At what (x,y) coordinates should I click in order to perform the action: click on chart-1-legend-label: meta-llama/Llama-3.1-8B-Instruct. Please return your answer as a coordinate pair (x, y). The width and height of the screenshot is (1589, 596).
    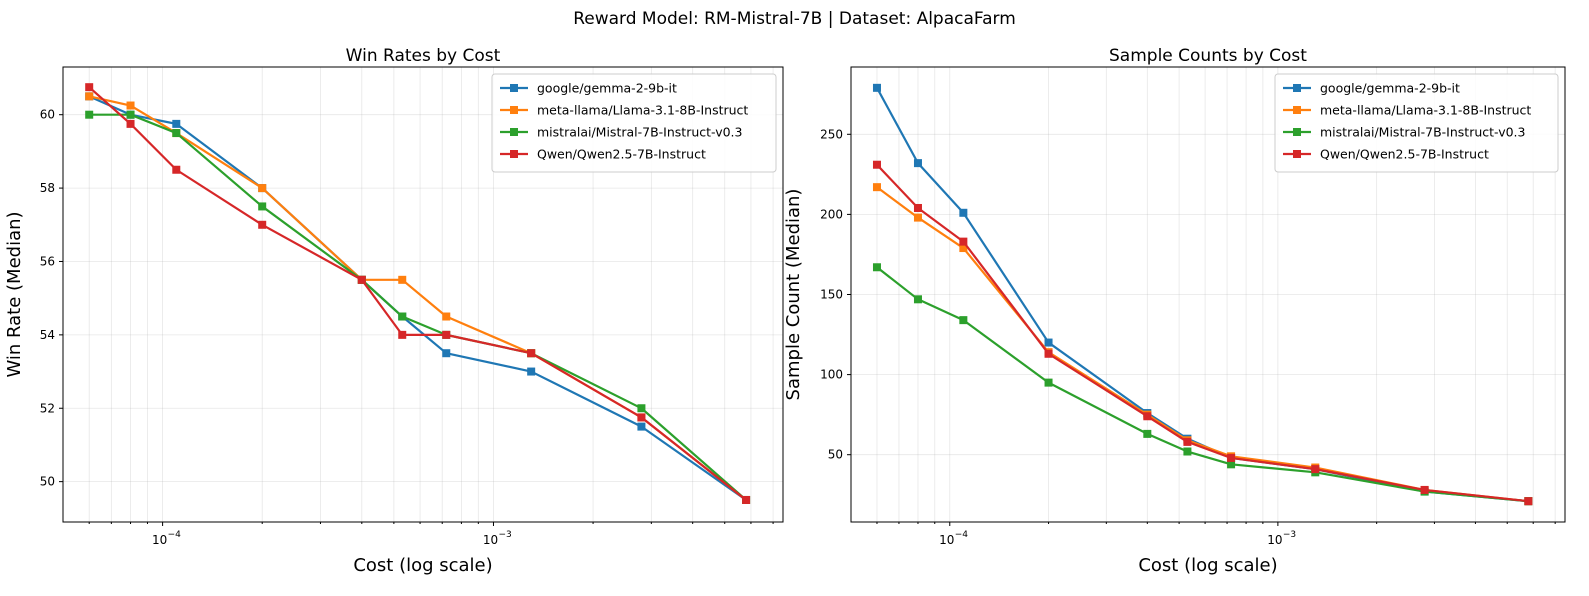
    Looking at the image, I should click on (642, 110).